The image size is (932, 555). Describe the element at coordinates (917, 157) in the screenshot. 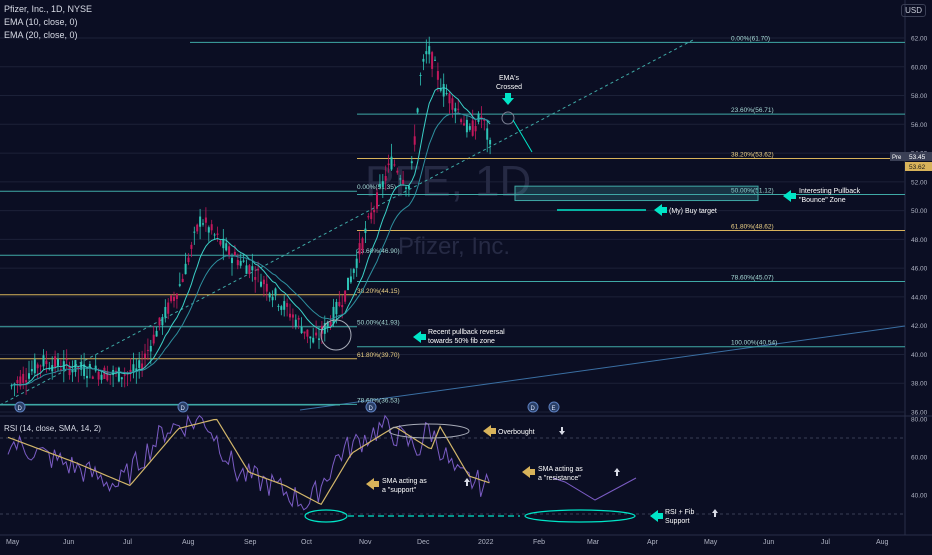

I see `pre-price-label: 53.45` at that location.